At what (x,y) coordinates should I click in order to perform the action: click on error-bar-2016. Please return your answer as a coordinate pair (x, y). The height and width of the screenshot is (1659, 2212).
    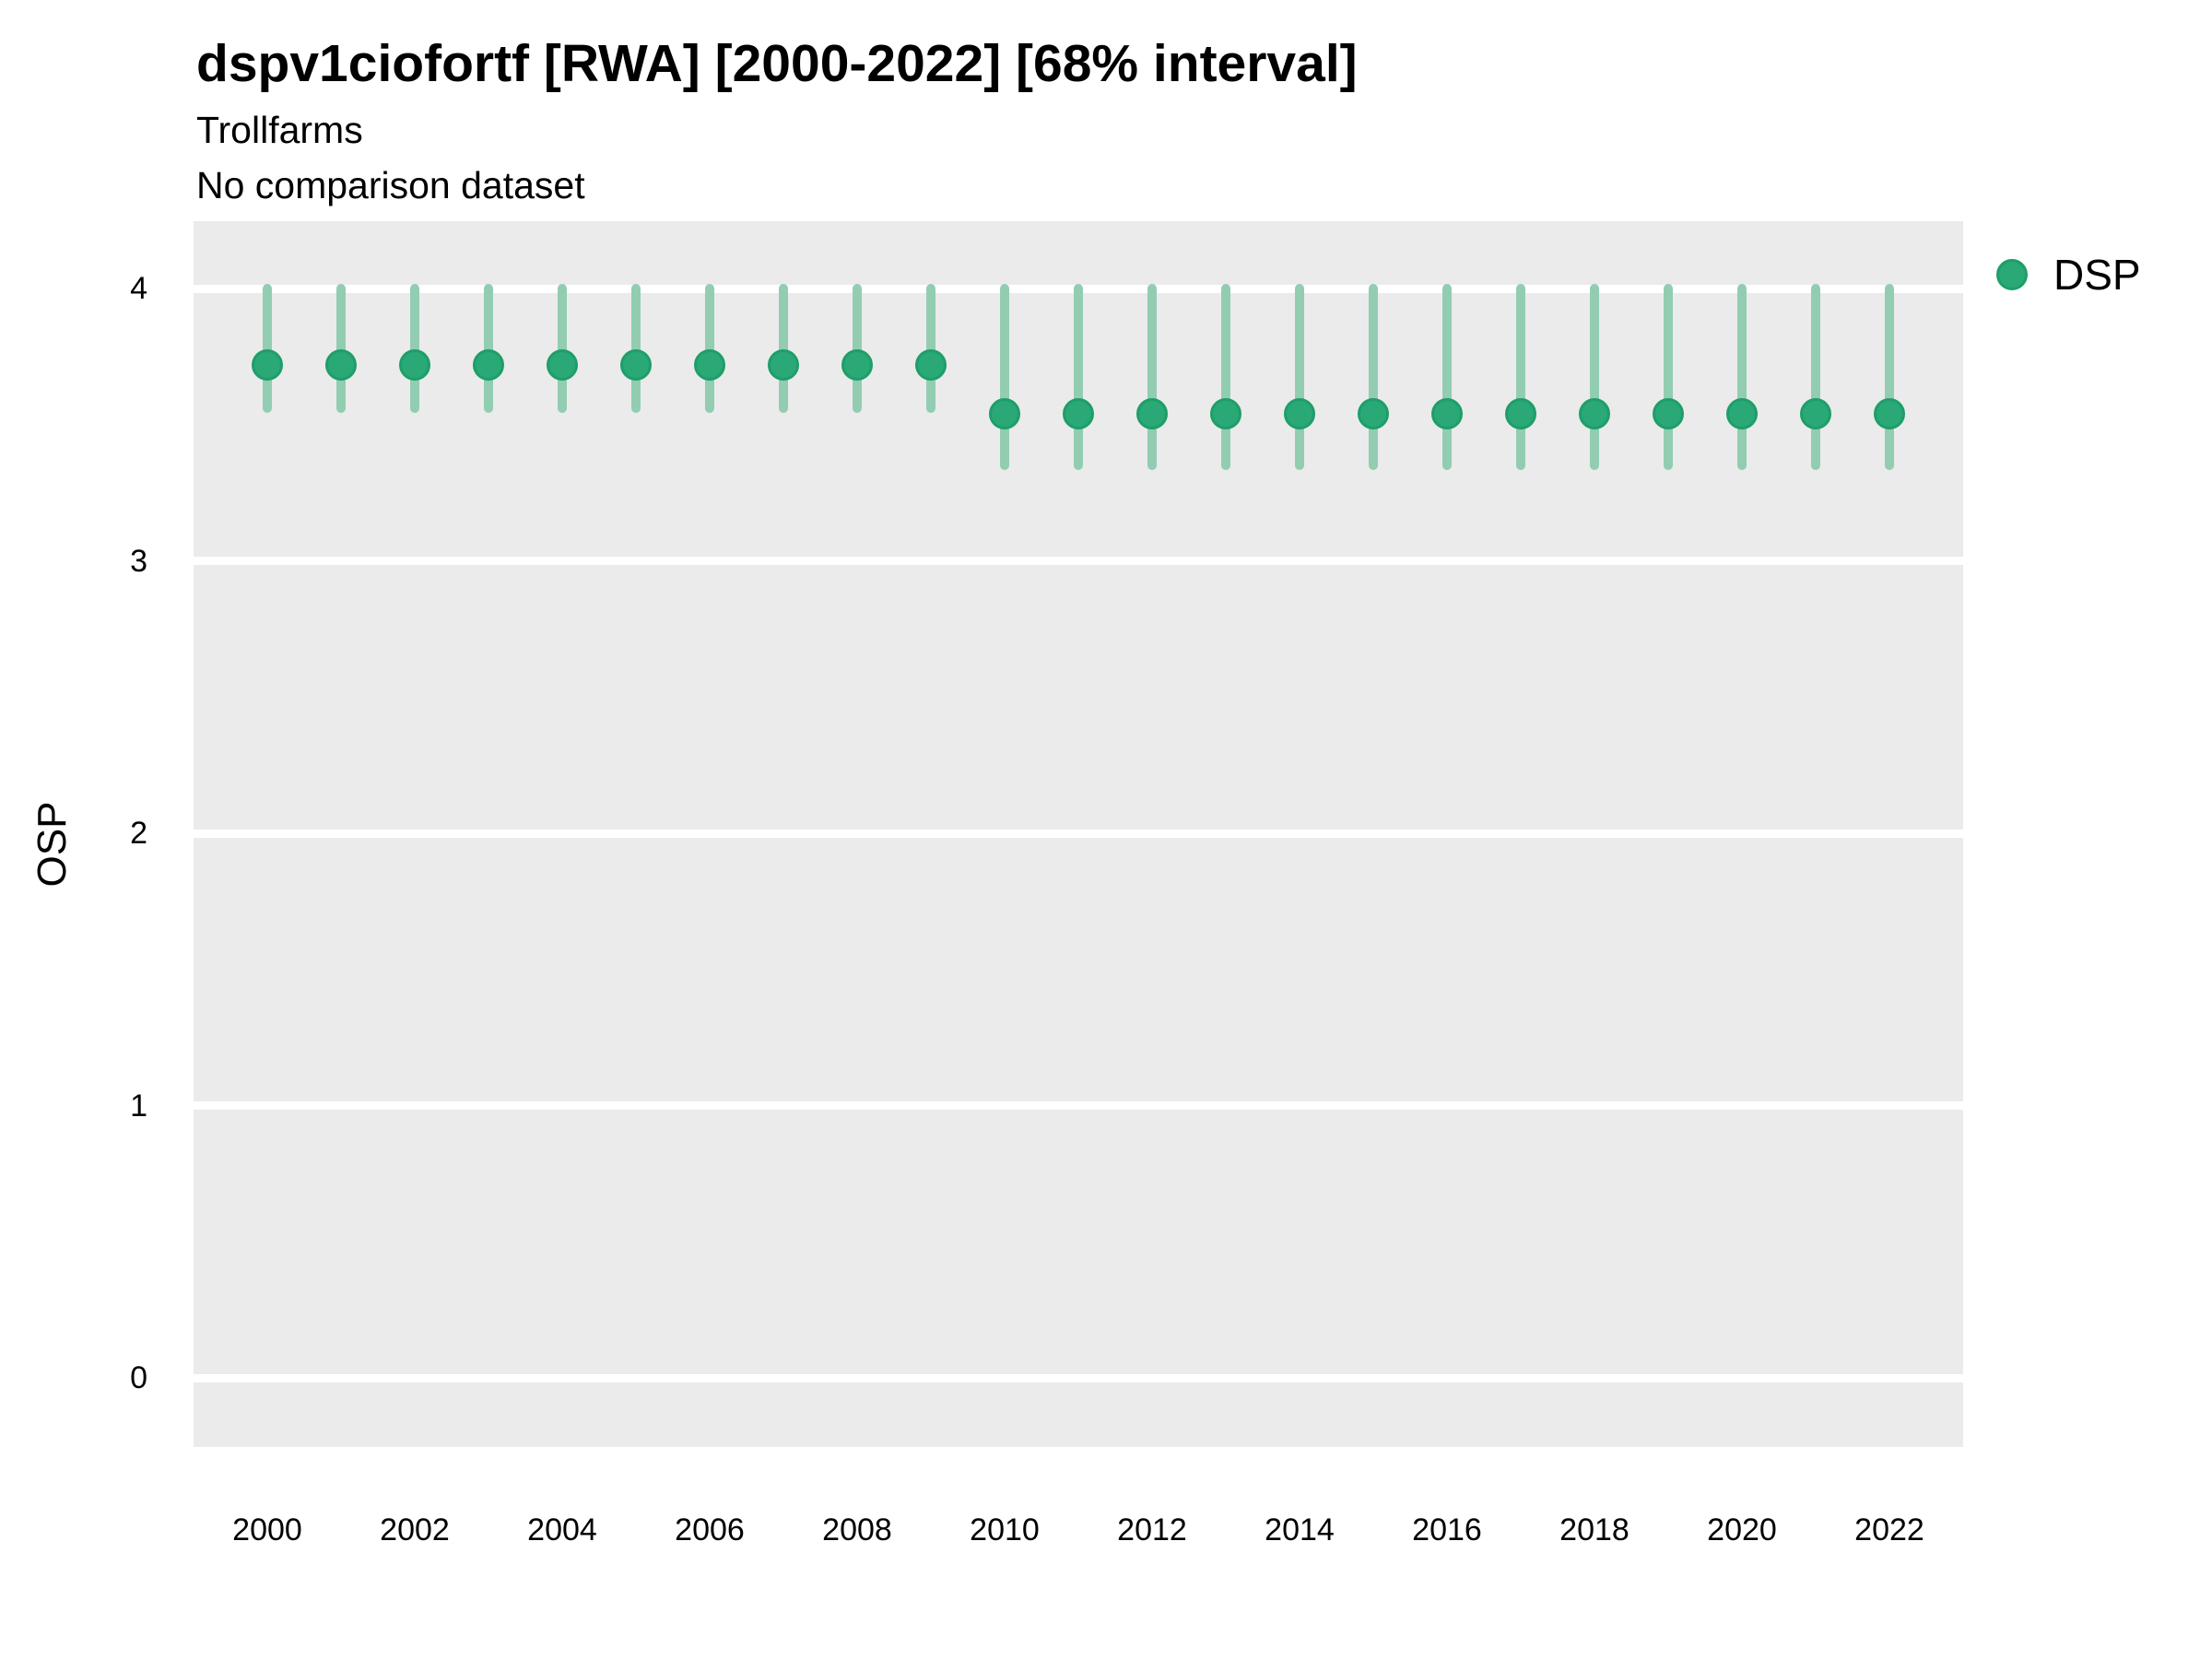
    Looking at the image, I should click on (1447, 377).